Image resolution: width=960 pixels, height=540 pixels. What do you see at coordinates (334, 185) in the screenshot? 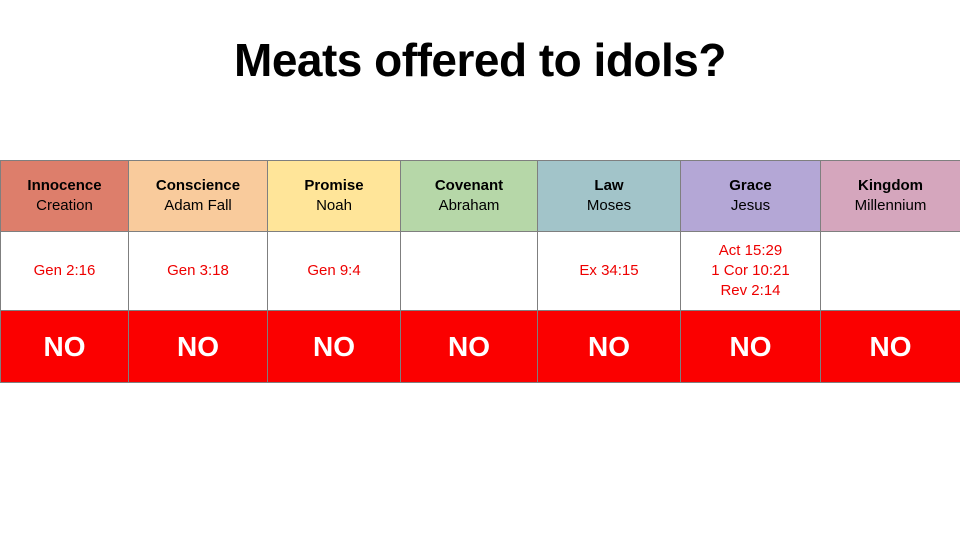
I see `column-title: Promise` at bounding box center [334, 185].